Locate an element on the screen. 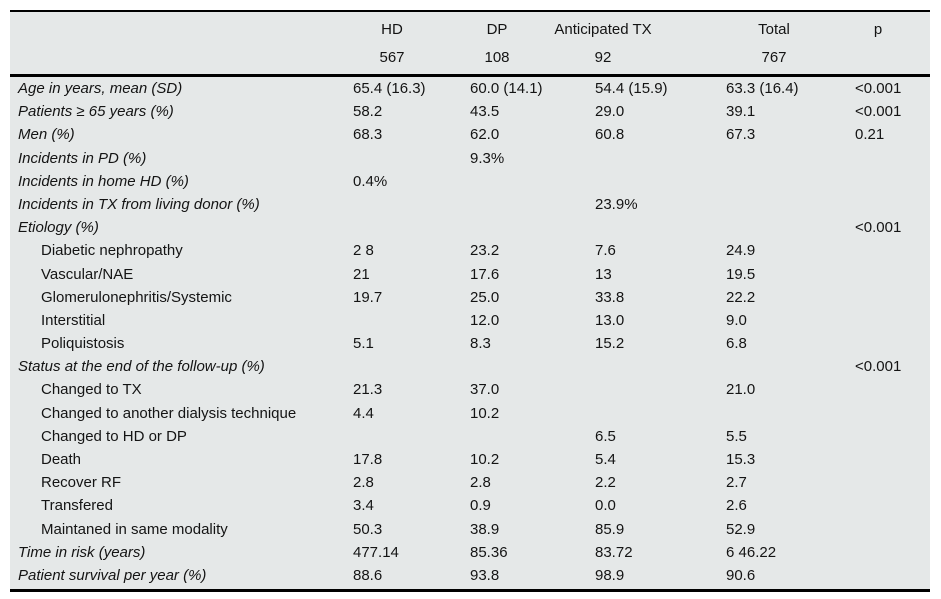 The height and width of the screenshot is (599, 941). row-label: Maintaned in same modality is located at coordinates (134, 529).